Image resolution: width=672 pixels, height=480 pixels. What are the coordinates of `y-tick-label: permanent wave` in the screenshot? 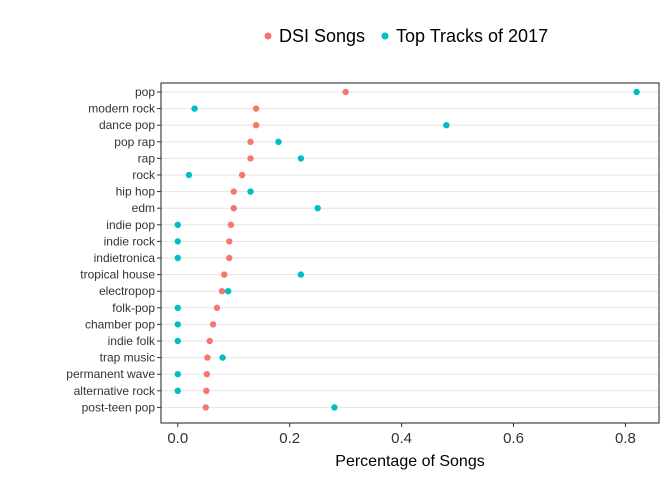 It's located at (110, 374).